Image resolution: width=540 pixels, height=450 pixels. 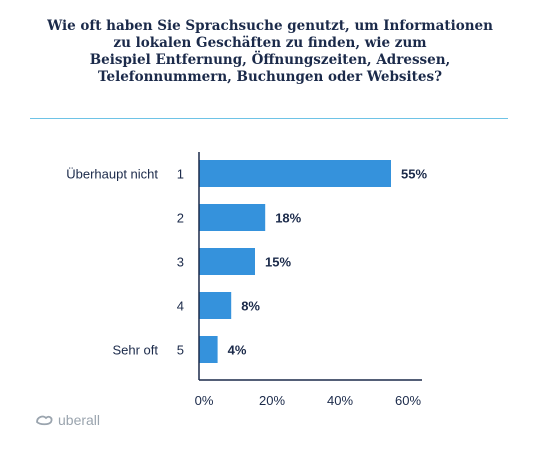 What do you see at coordinates (180, 174) in the screenshot?
I see `category-tick-label: 1` at bounding box center [180, 174].